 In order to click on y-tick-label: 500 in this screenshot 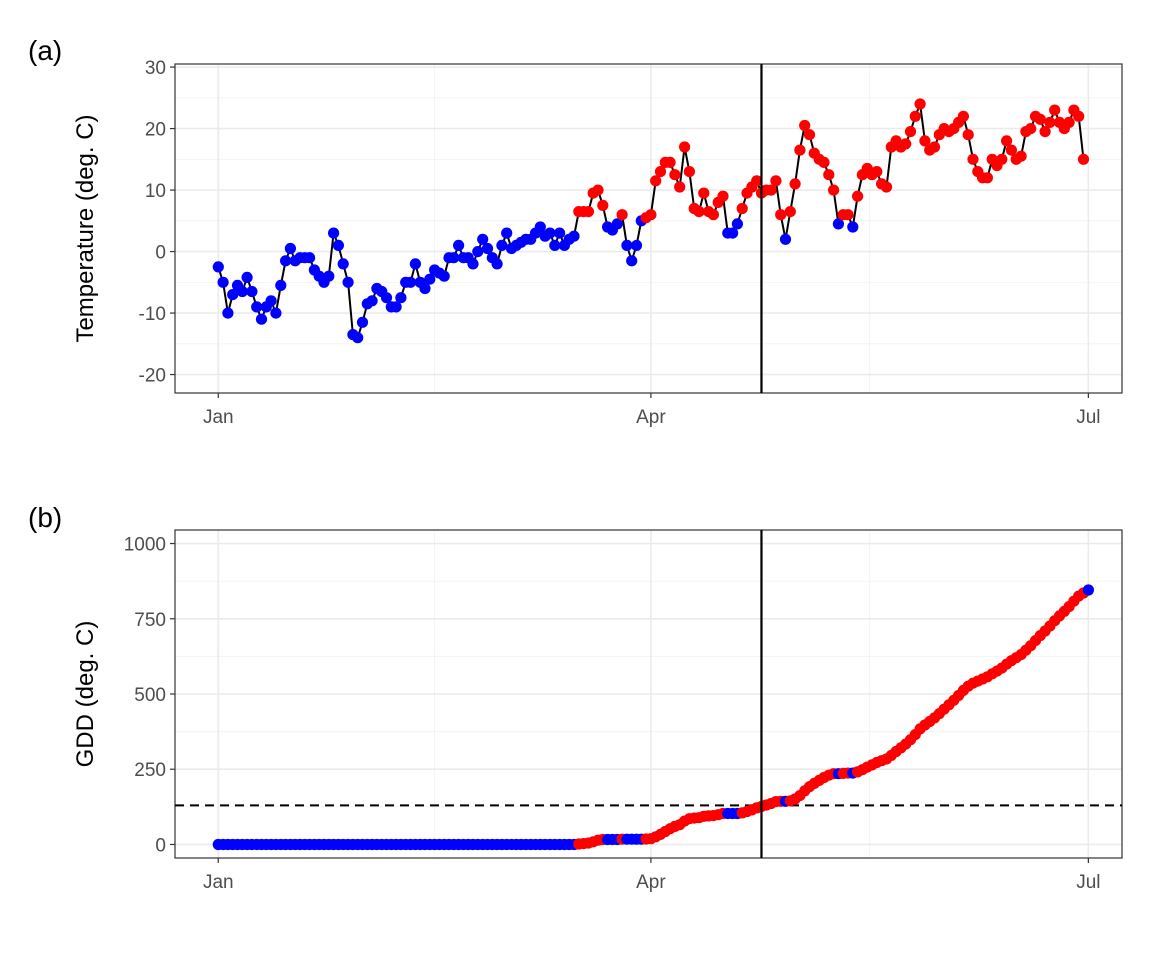, I will do `click(150, 695)`.